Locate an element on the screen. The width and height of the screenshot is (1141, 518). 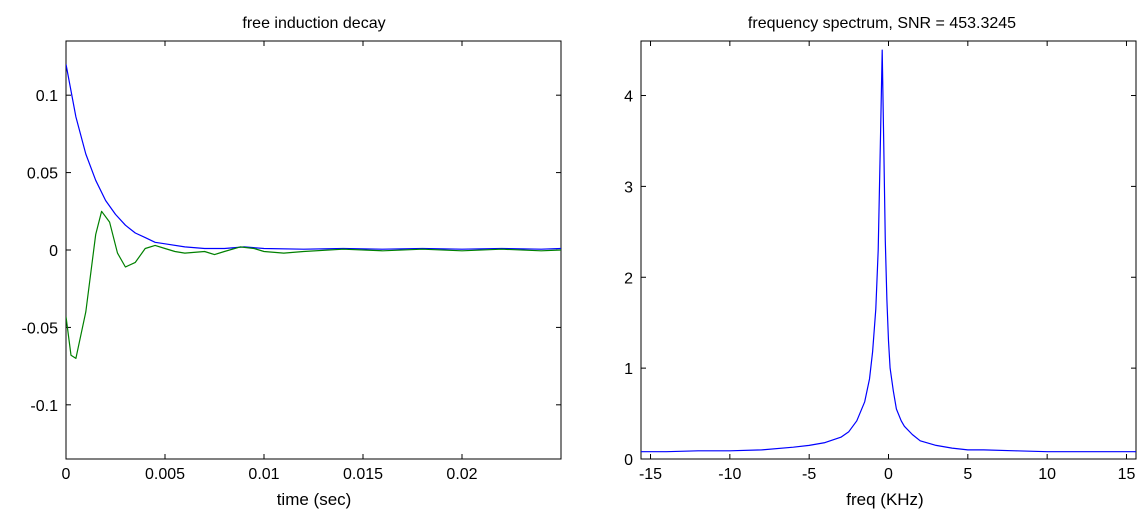
spectrum-x-tick-label: 10 is located at coordinates (1047, 474).